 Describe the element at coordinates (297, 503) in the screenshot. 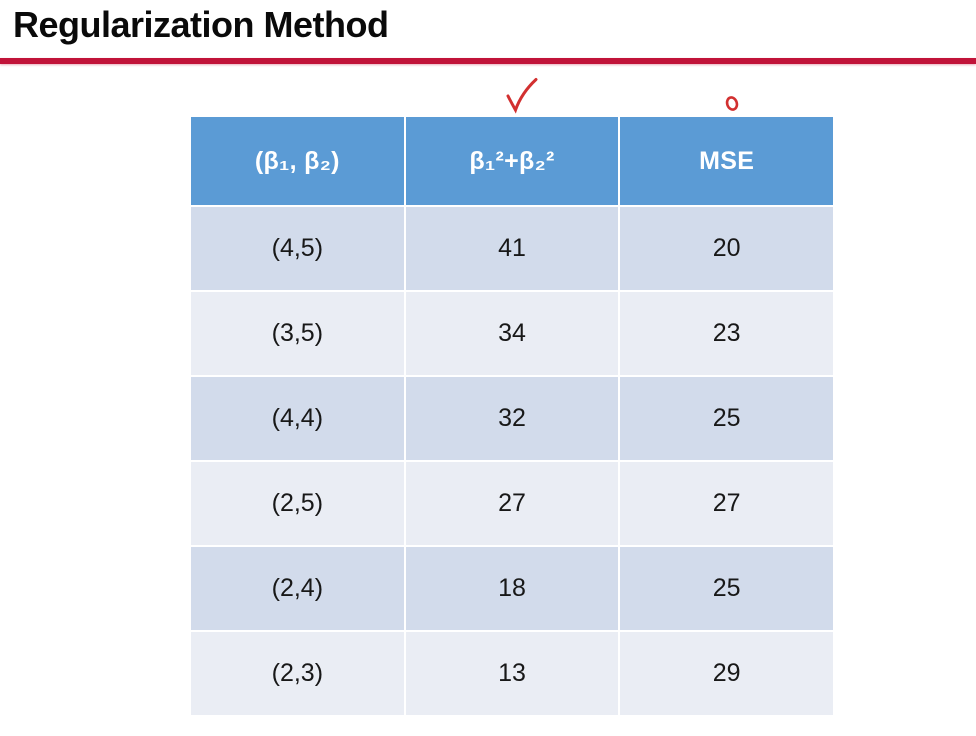

I see `cell-beta-pair: (2,5)` at that location.